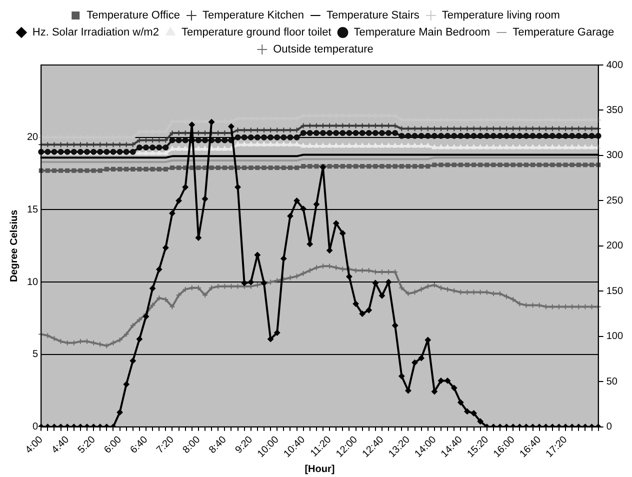 This screenshot has width=632, height=477. Describe the element at coordinates (501, 16) in the screenshot. I see `legend-label: Temperature living room` at that location.